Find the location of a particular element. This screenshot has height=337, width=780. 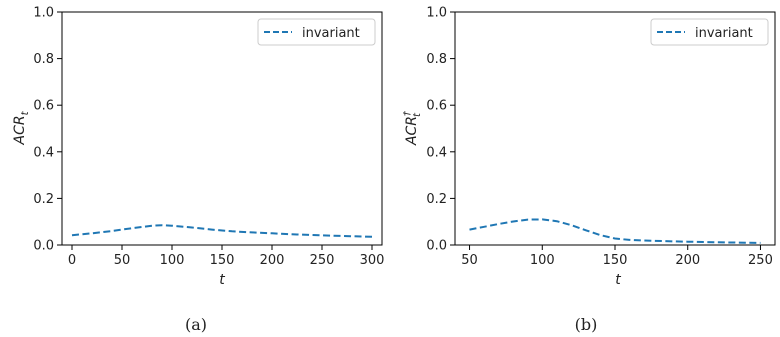

y-axis-label-superscript: † is located at coordinates (407, 113).